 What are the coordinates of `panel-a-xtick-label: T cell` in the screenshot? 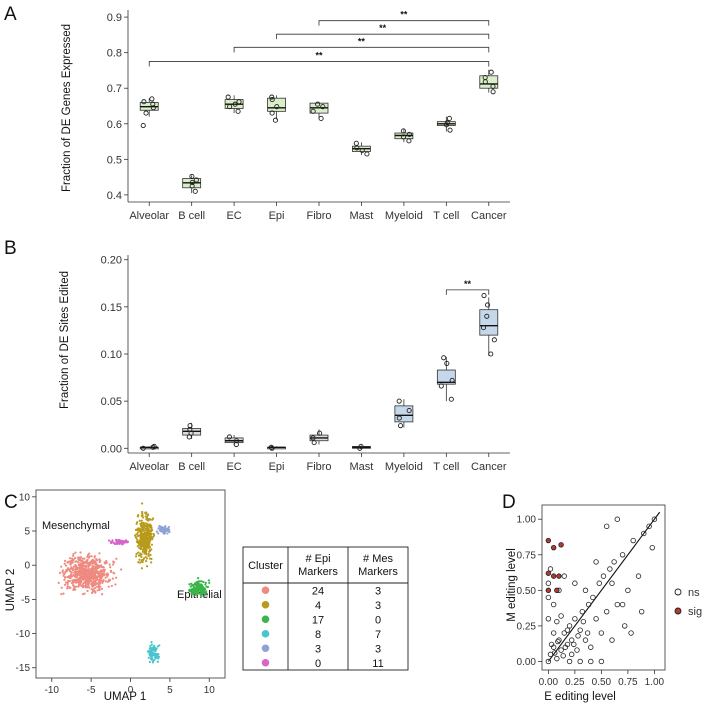 It's located at (446, 216).